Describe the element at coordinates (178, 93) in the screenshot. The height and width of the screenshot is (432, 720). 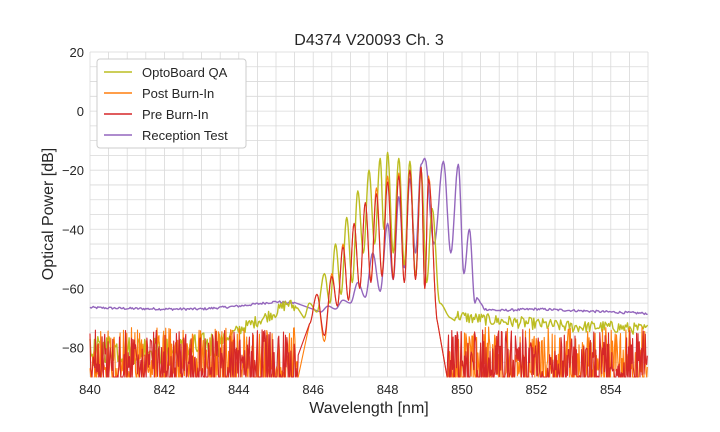
I see `legend-label: Post Burn-In` at that location.